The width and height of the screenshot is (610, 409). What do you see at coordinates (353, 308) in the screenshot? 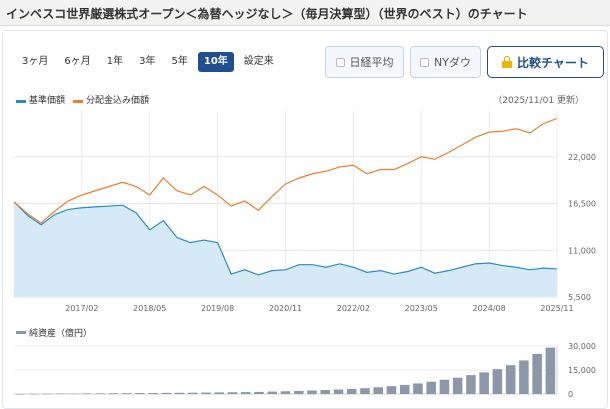
I see `x-tick-label: 2022/02` at bounding box center [353, 308].